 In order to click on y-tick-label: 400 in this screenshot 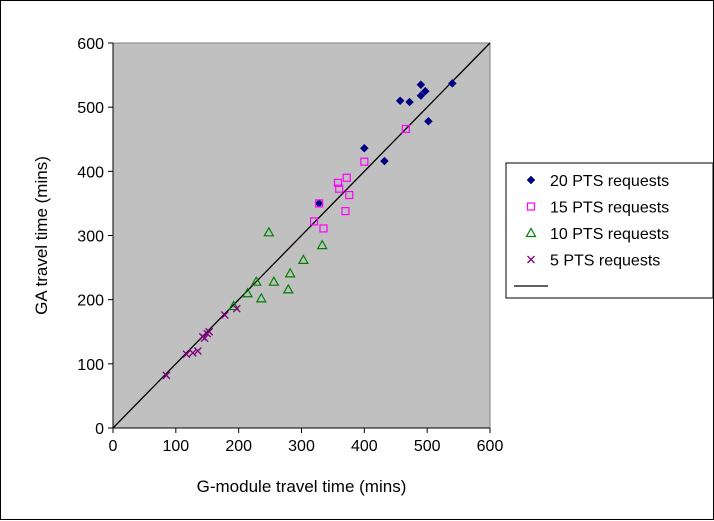, I will do `click(90, 172)`.